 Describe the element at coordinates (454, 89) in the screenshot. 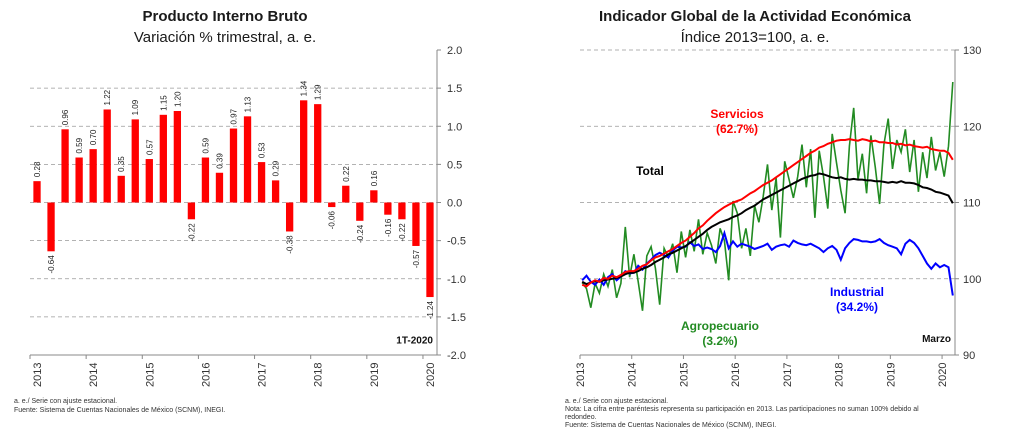

I see `y-tick-label: 1.5` at that location.